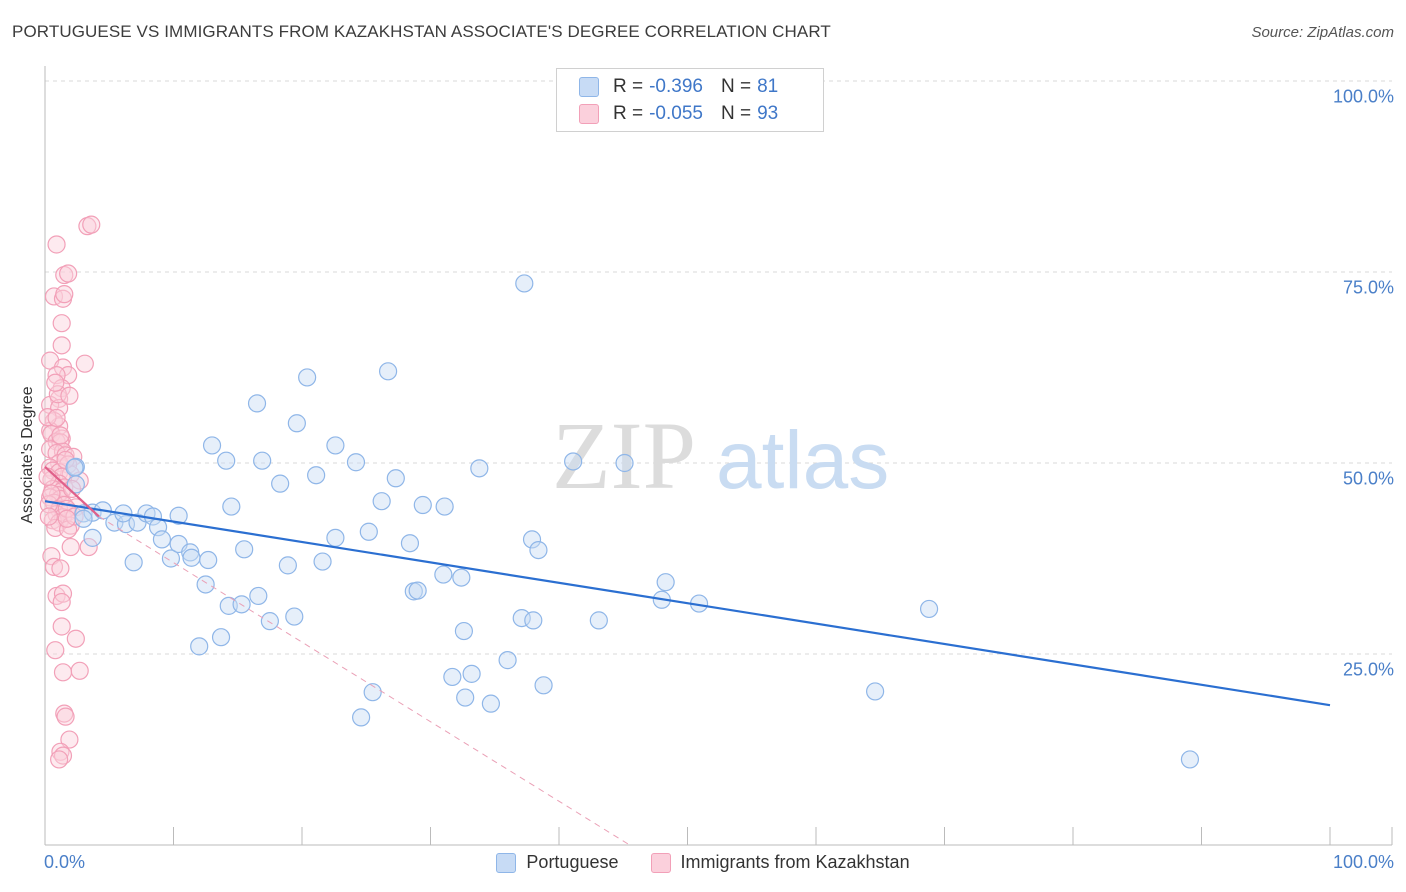 The height and width of the screenshot is (892, 1406). I want to click on legend-item-portuguese: Portuguese, so click(557, 862).